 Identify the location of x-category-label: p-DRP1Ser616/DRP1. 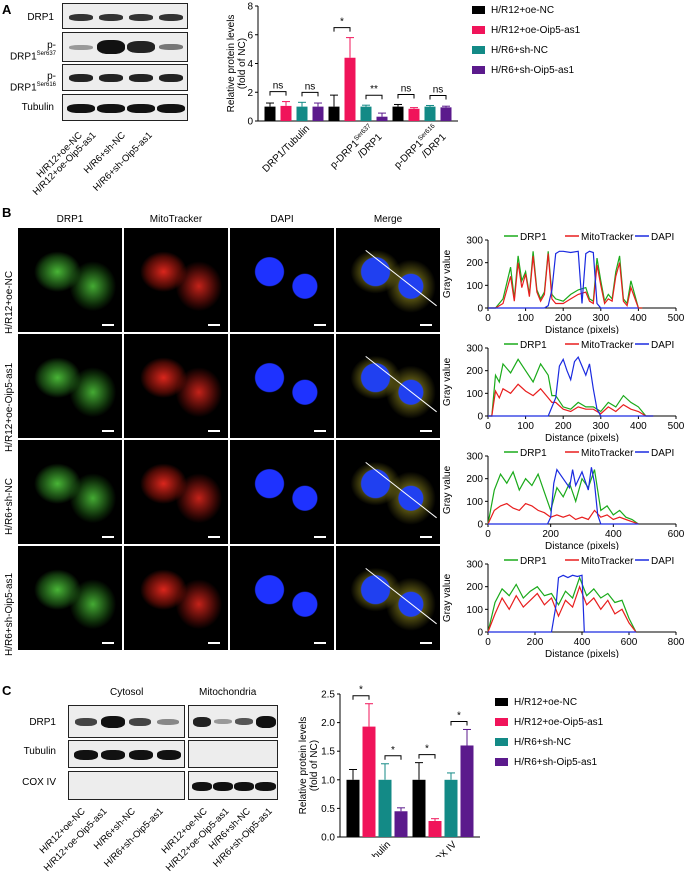
(420, 146).